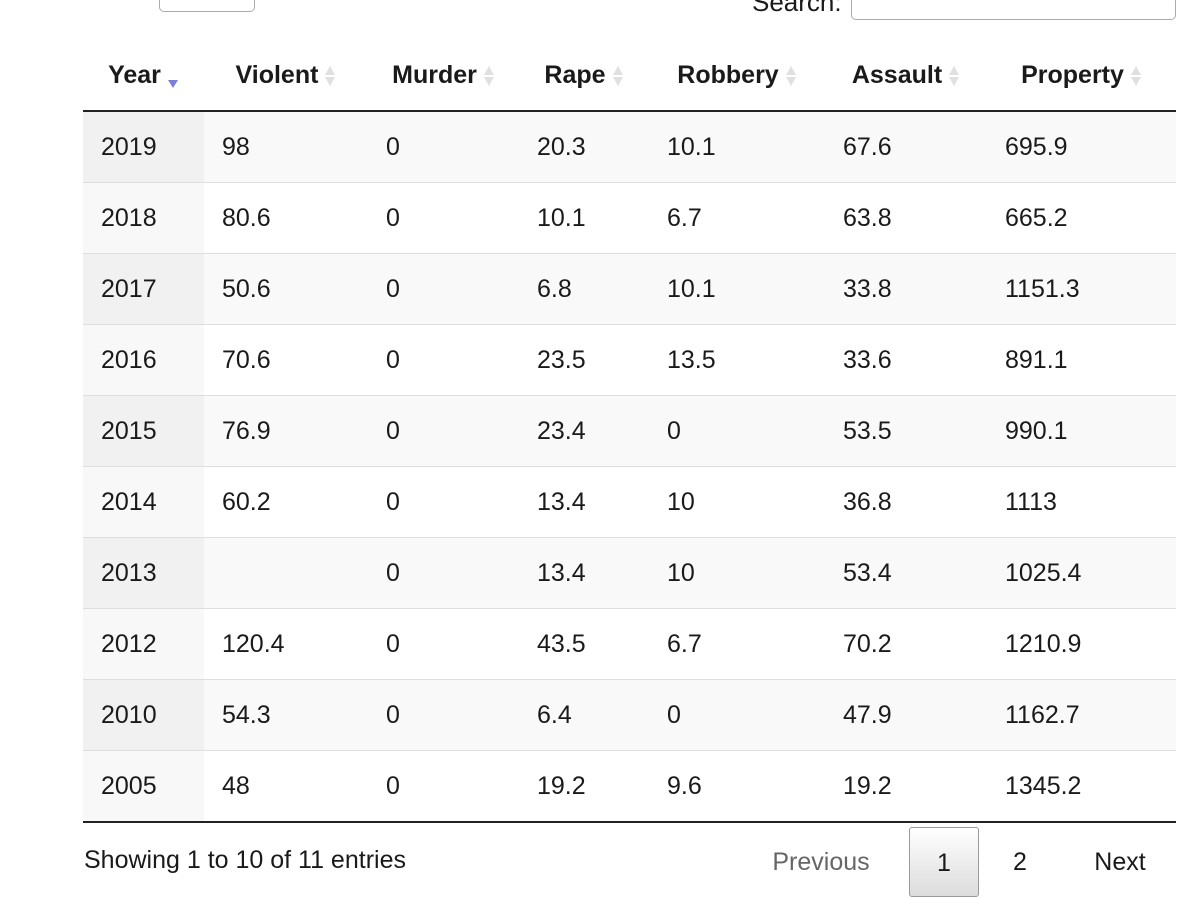  I want to click on column-header-label: Murder, so click(434, 74).